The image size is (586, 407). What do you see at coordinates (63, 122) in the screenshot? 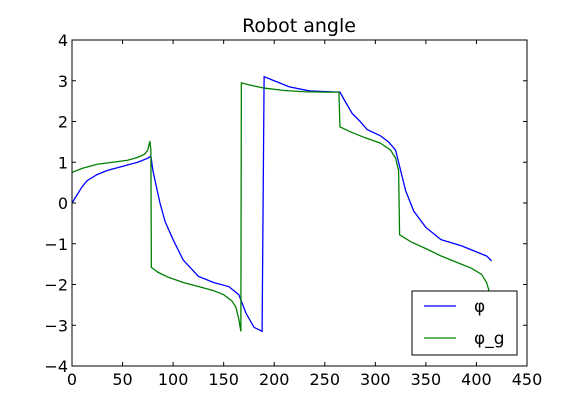
I see `y-tick-label-2: 2` at bounding box center [63, 122].